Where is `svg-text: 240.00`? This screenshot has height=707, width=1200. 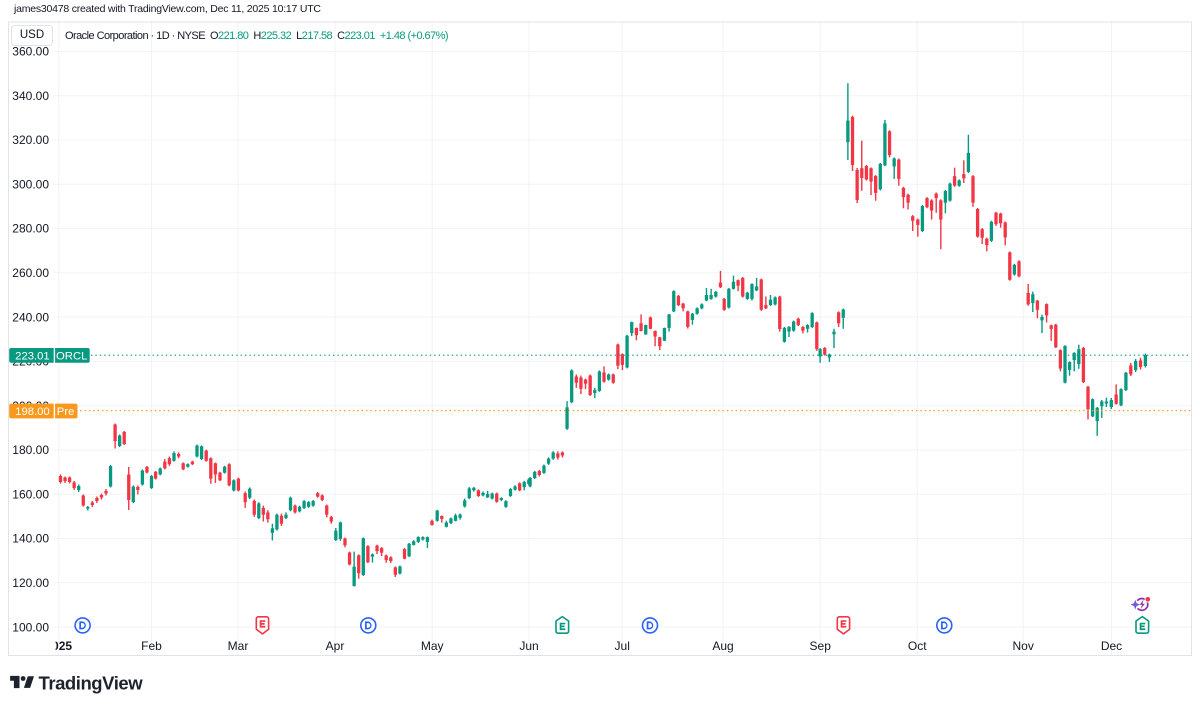 svg-text: 240.00 is located at coordinates (30, 317).